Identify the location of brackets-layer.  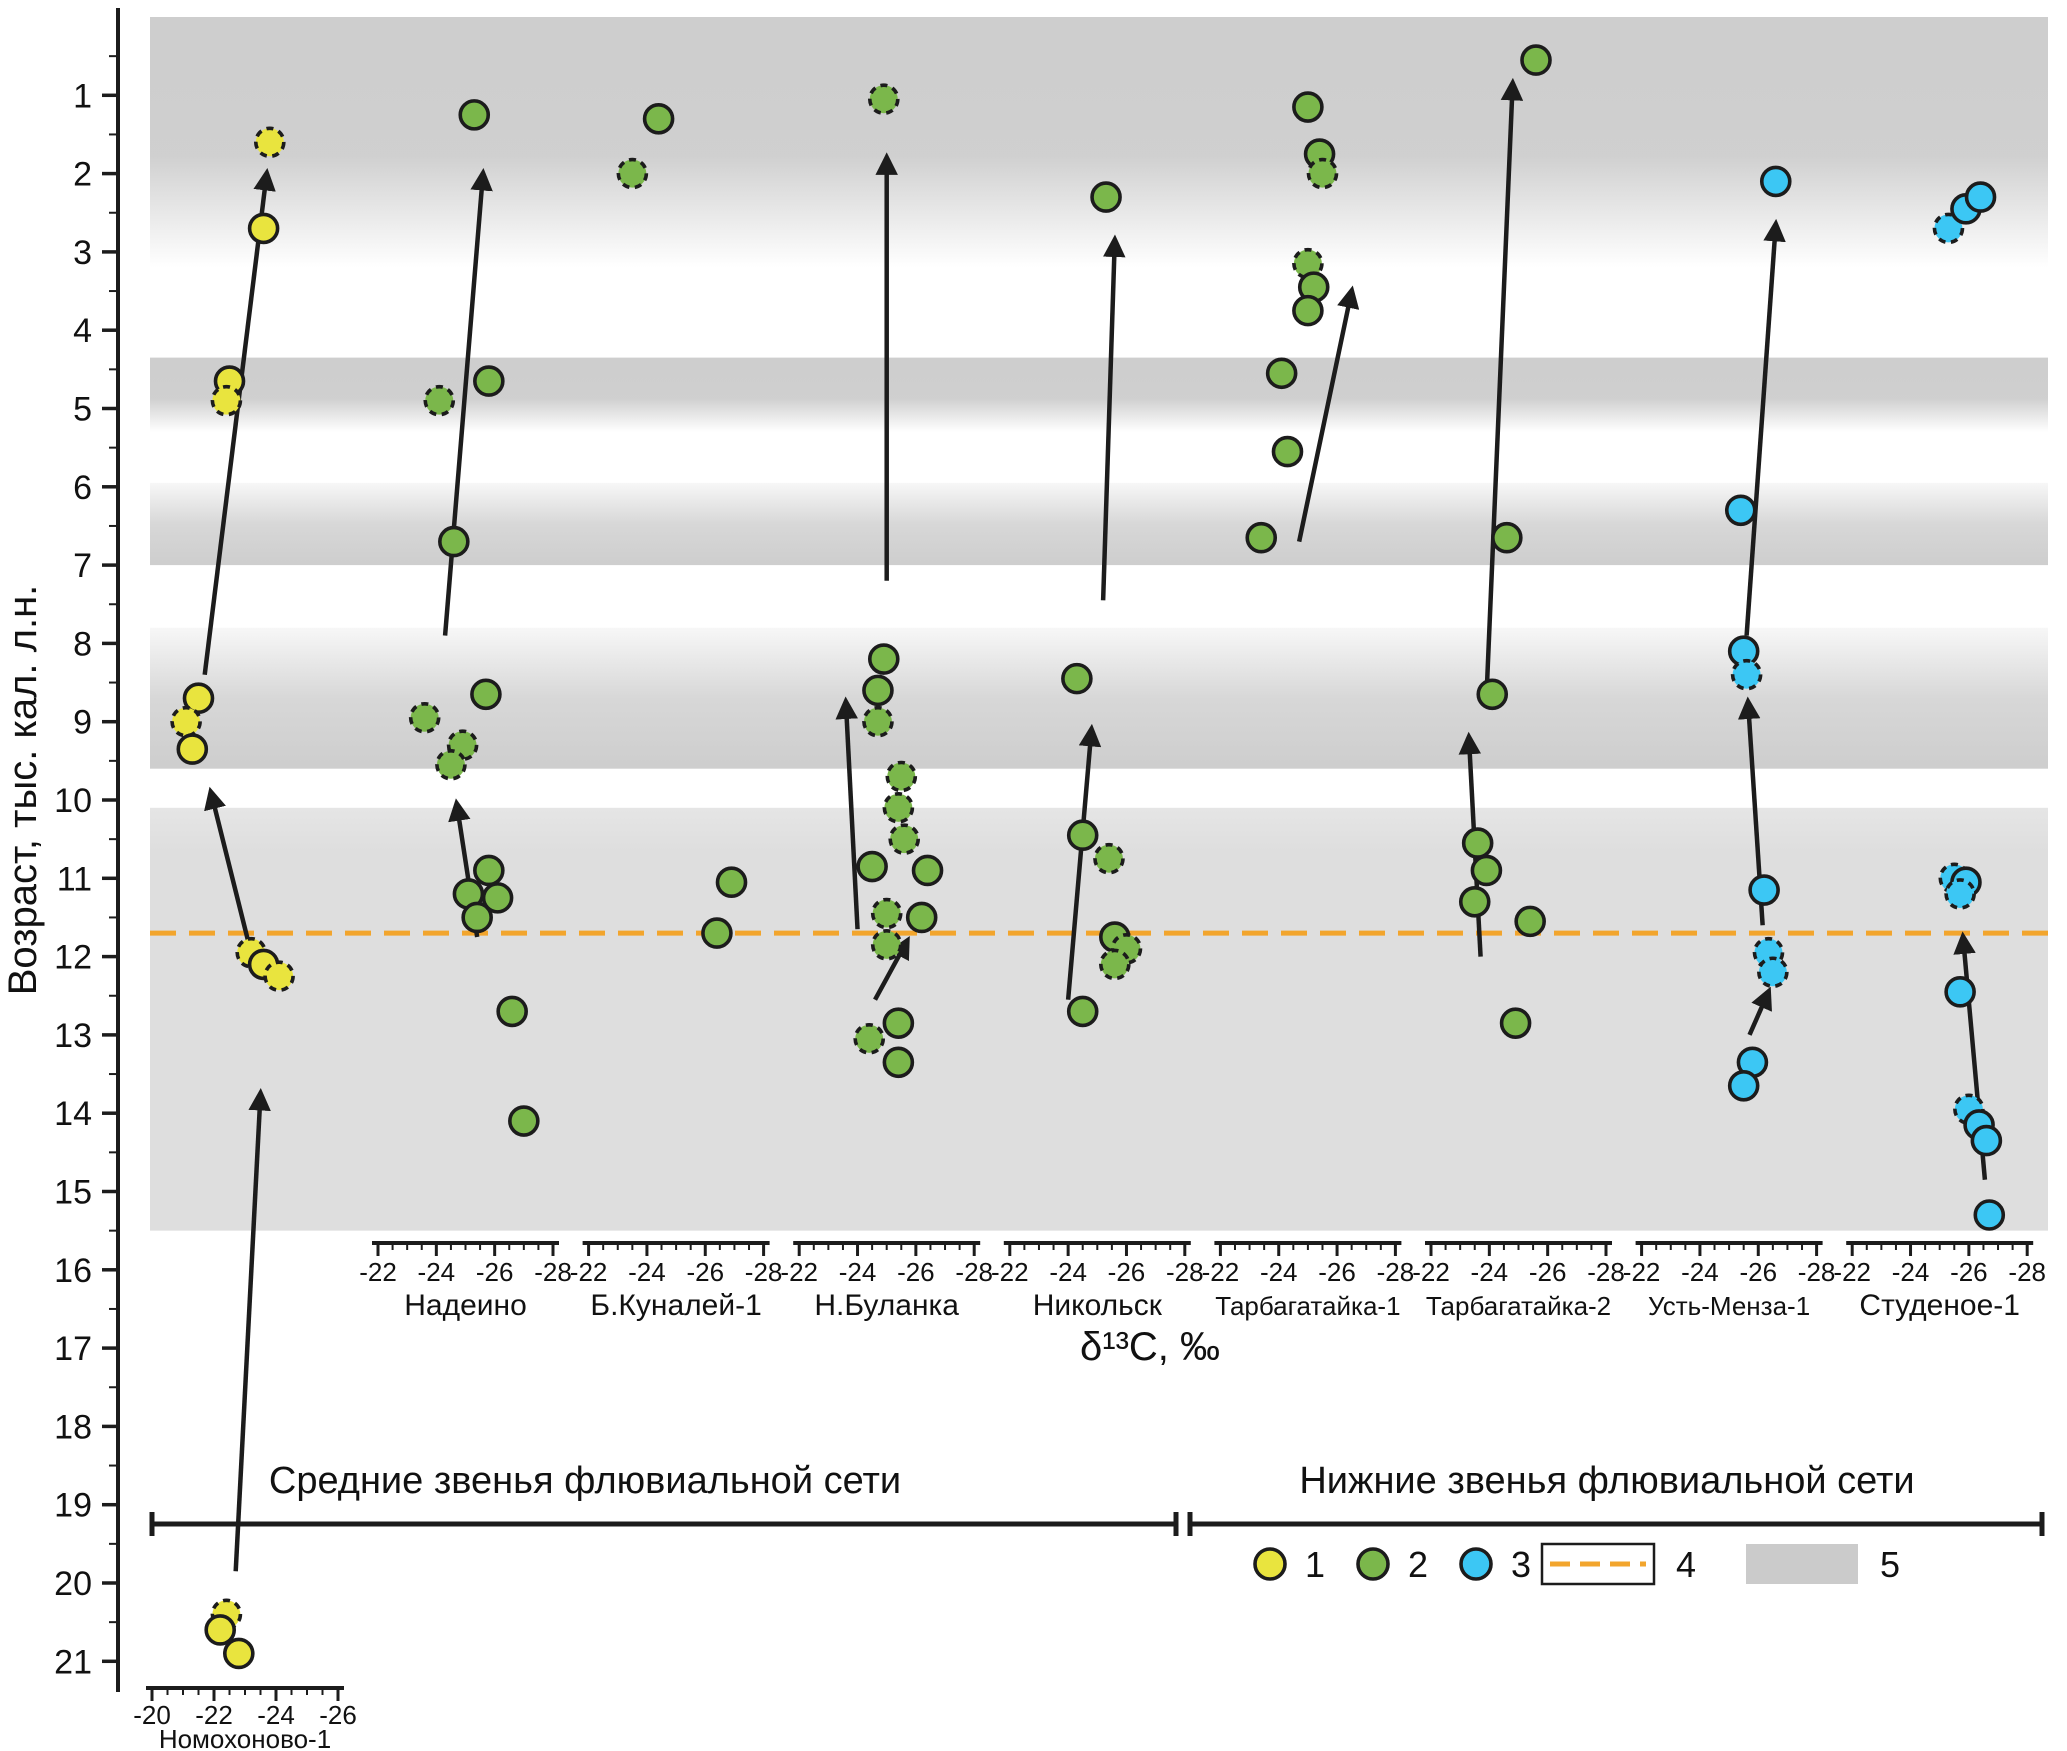
(1097, 1524).